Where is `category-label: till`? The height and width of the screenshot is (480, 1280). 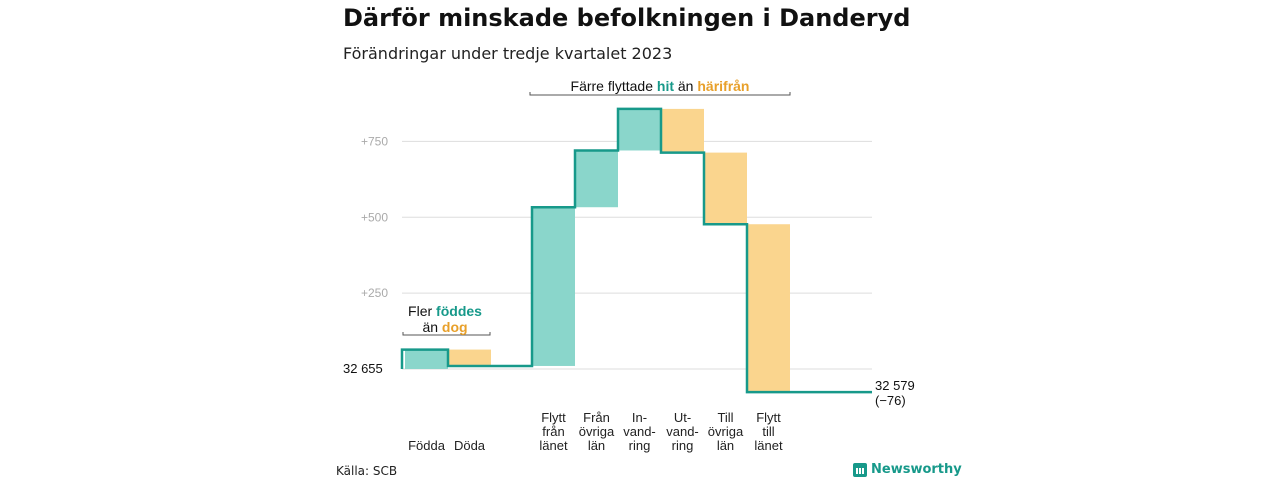
category-label: till is located at coordinates (768, 431).